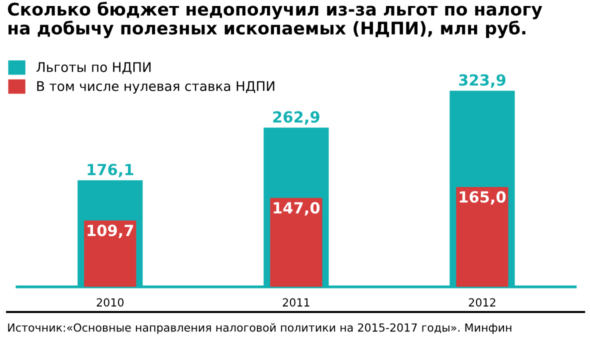 This screenshot has height=344, width=590. What do you see at coordinates (296, 302) in the screenshot?
I see `x-tick-label: 2011` at bounding box center [296, 302].